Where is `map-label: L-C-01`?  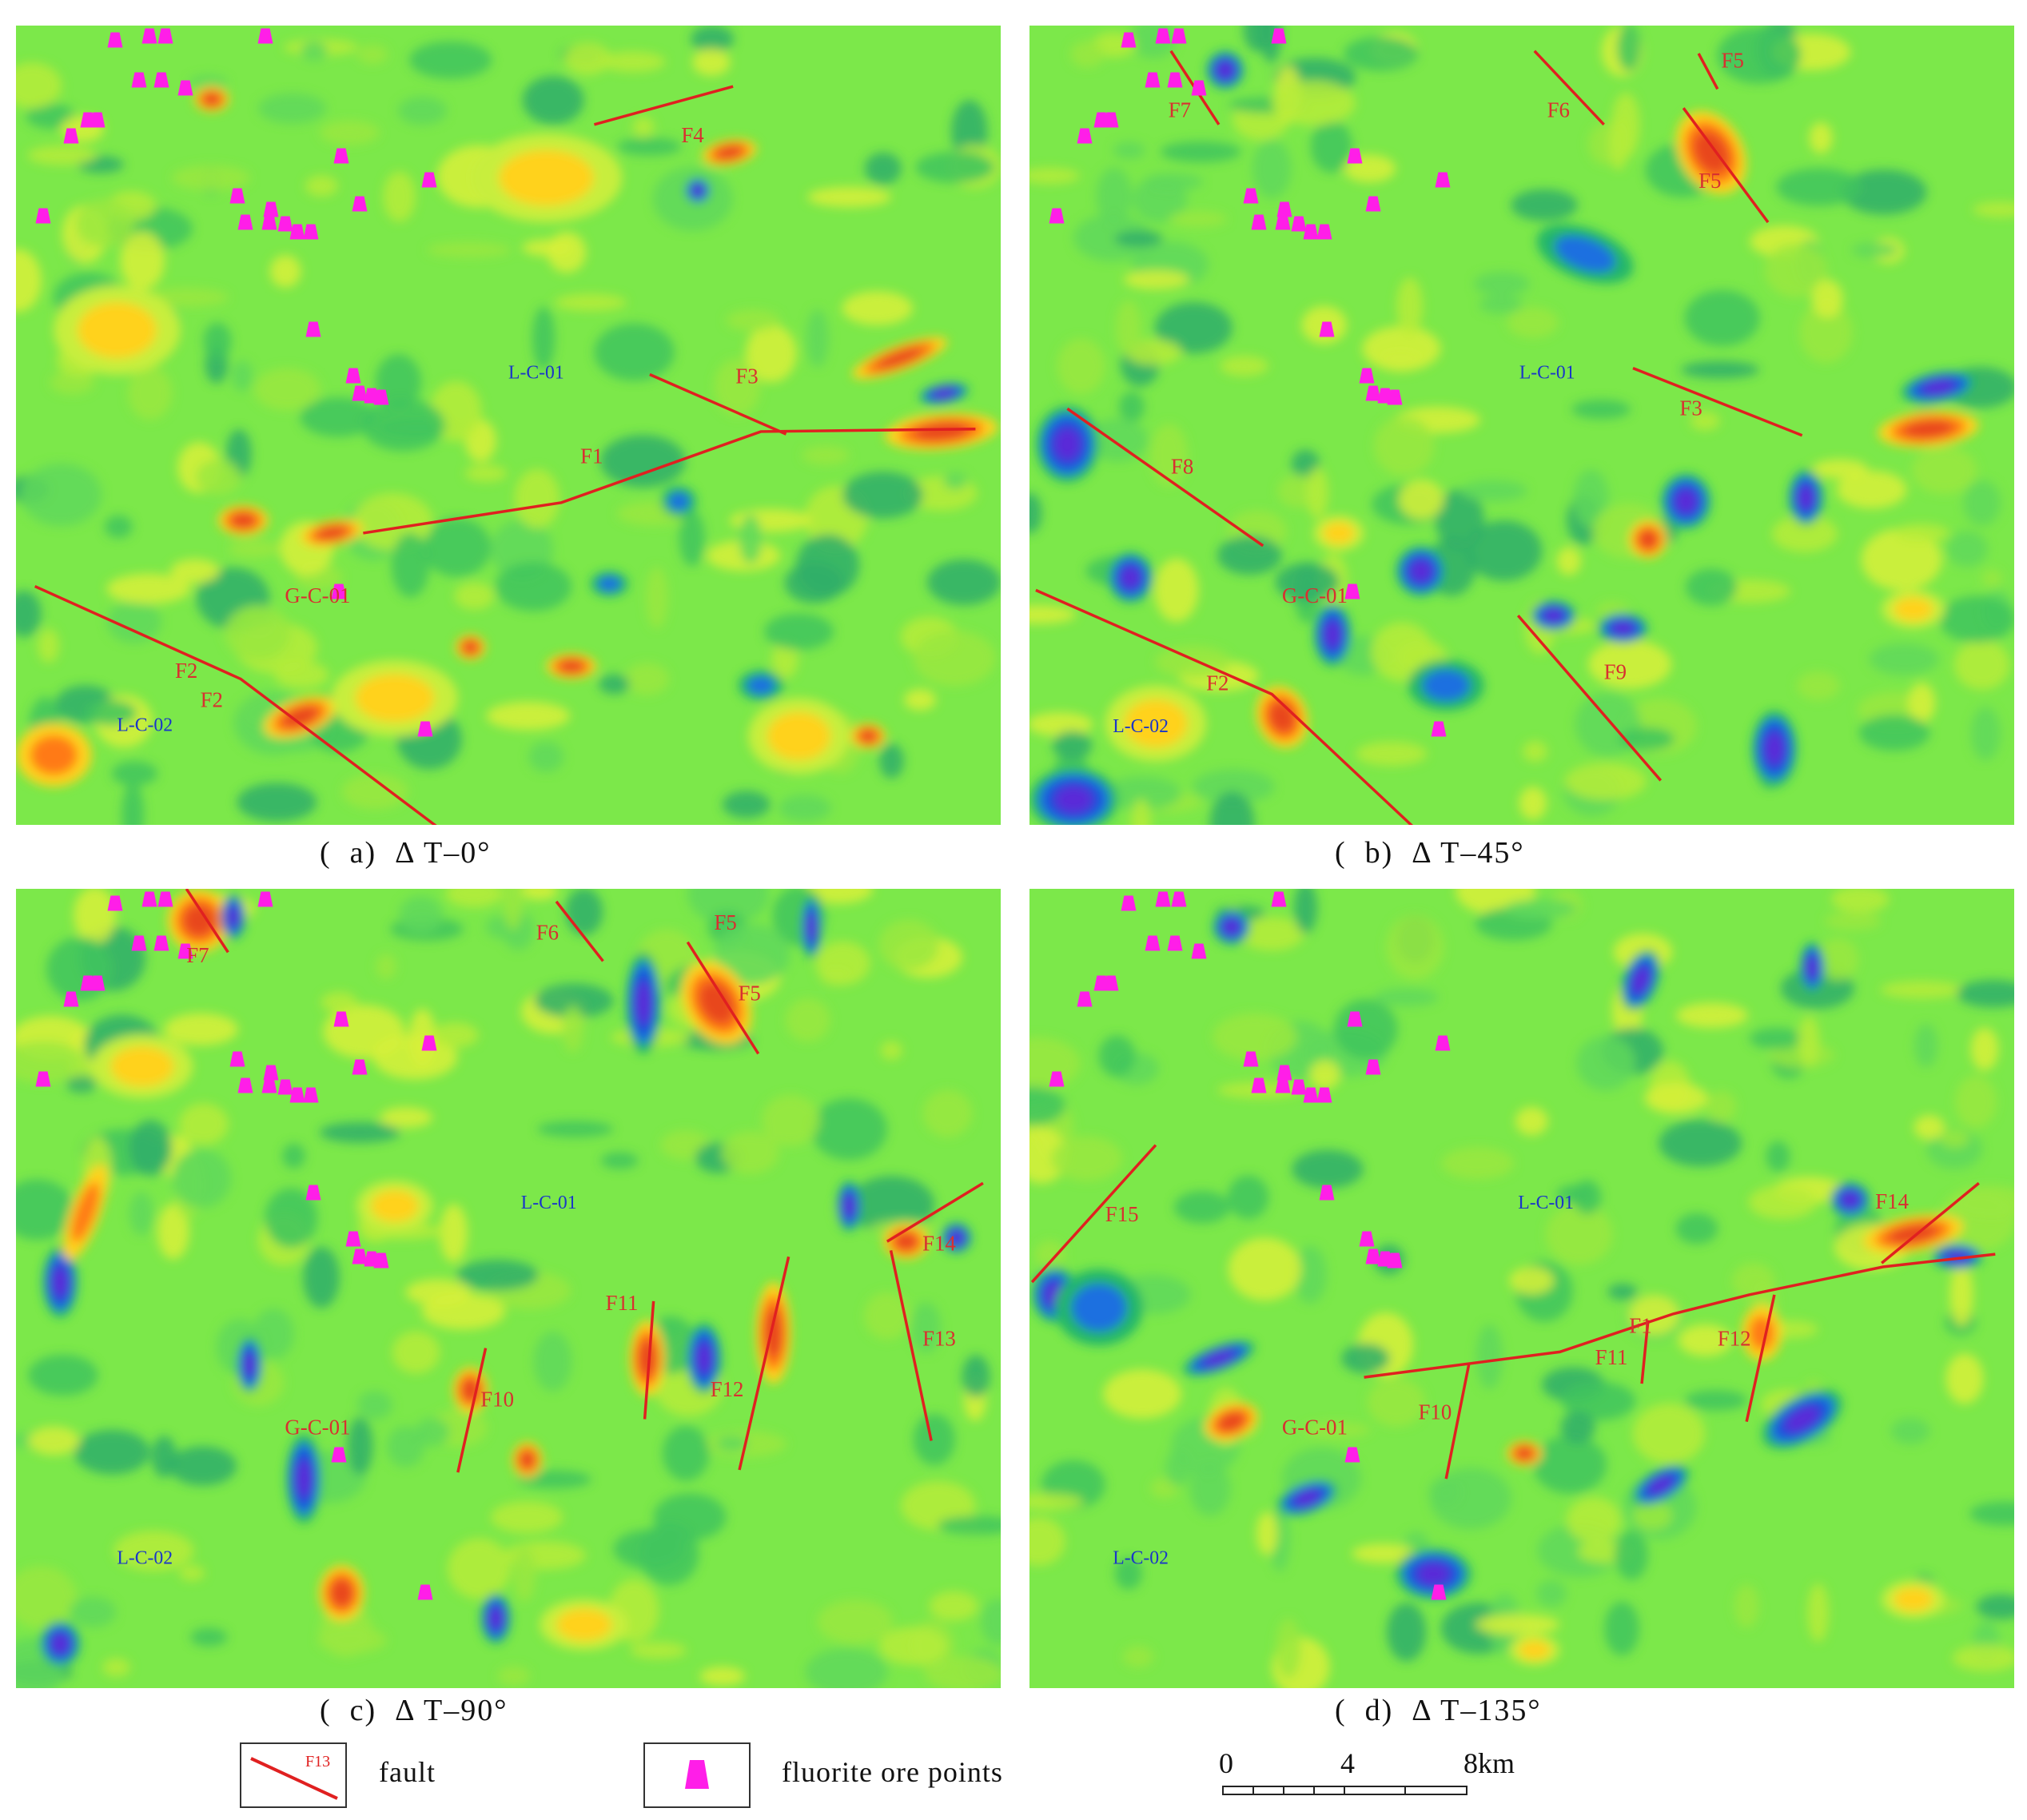 map-label: L-C-01 is located at coordinates (536, 372).